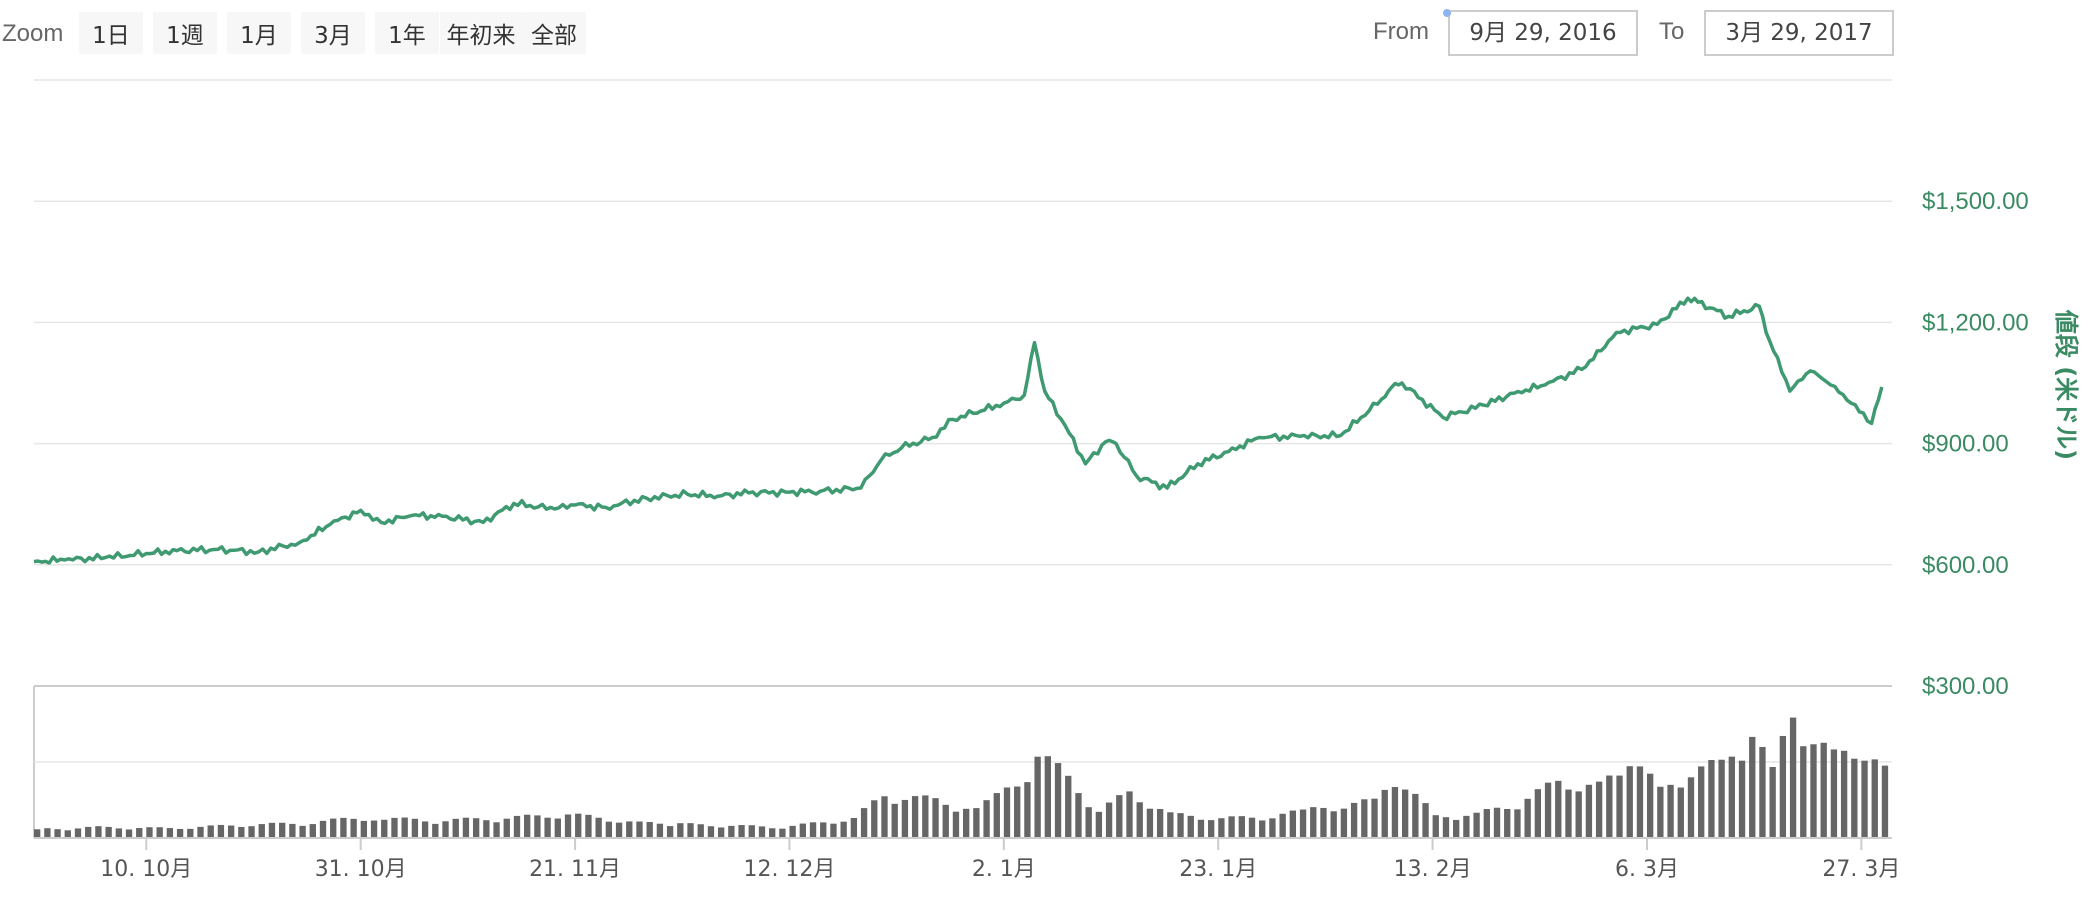  Describe the element at coordinates (259, 33) in the screenshot. I see `zoom-1m-button: 1月` at that location.